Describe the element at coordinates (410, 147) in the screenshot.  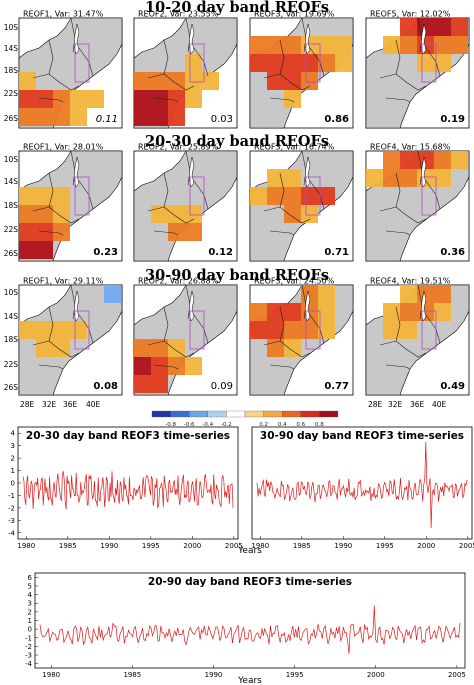
I see `panel-label: REOF4, Var: 15.68%` at that location.